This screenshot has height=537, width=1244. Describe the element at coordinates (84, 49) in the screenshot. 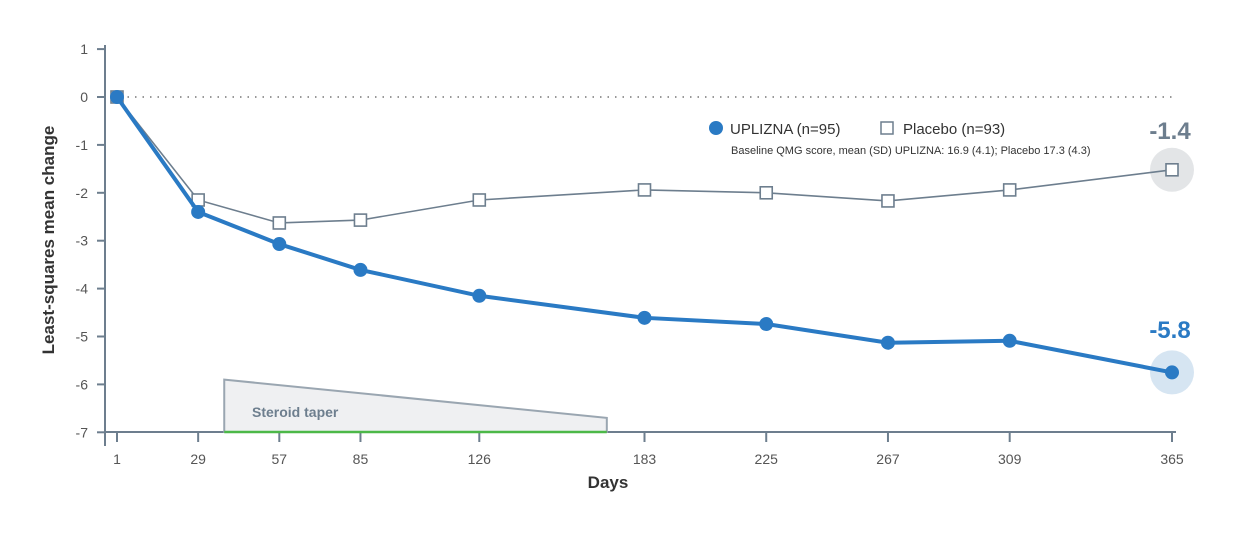

I see `y-tick-label: 1` at that location.